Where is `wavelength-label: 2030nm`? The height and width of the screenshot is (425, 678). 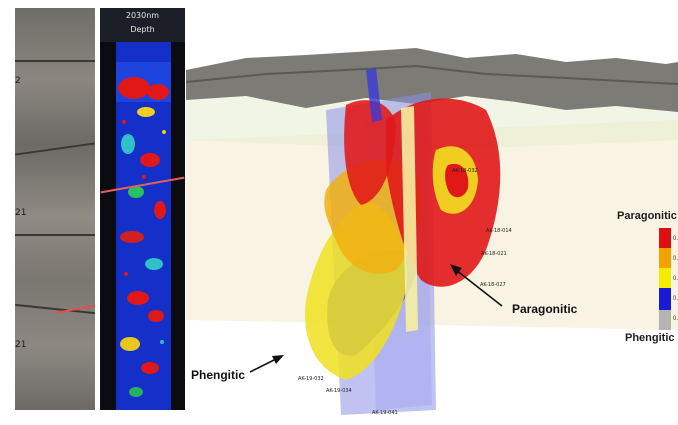
wavelength-label: 2030nm is located at coordinates (142, 15).